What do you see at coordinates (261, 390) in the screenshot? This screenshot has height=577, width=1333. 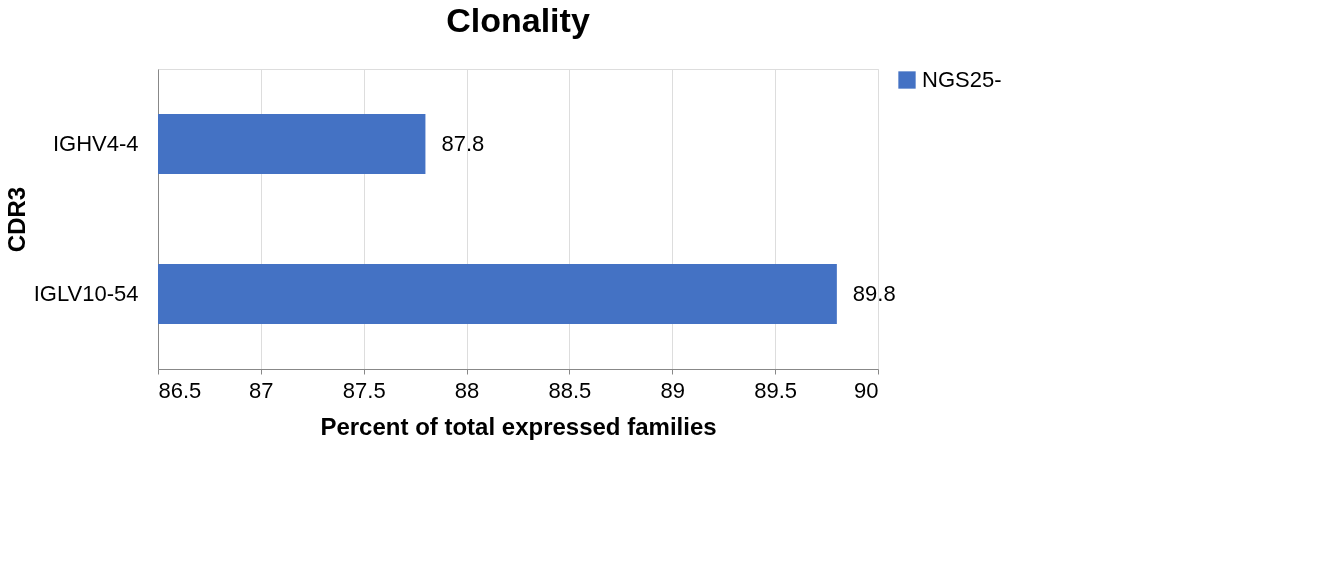 I see `x-tick-label: 87` at bounding box center [261, 390].